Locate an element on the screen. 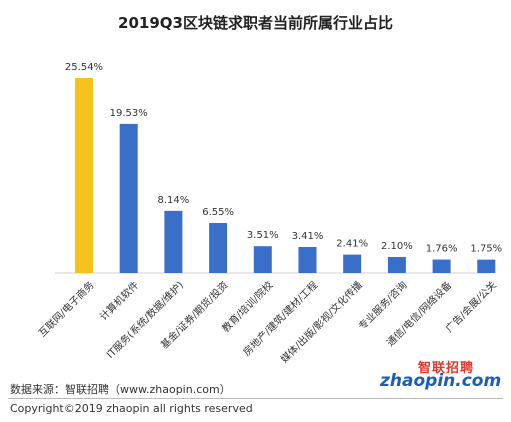  category-label-1: 互联网/电子商务 is located at coordinates (66, 308).